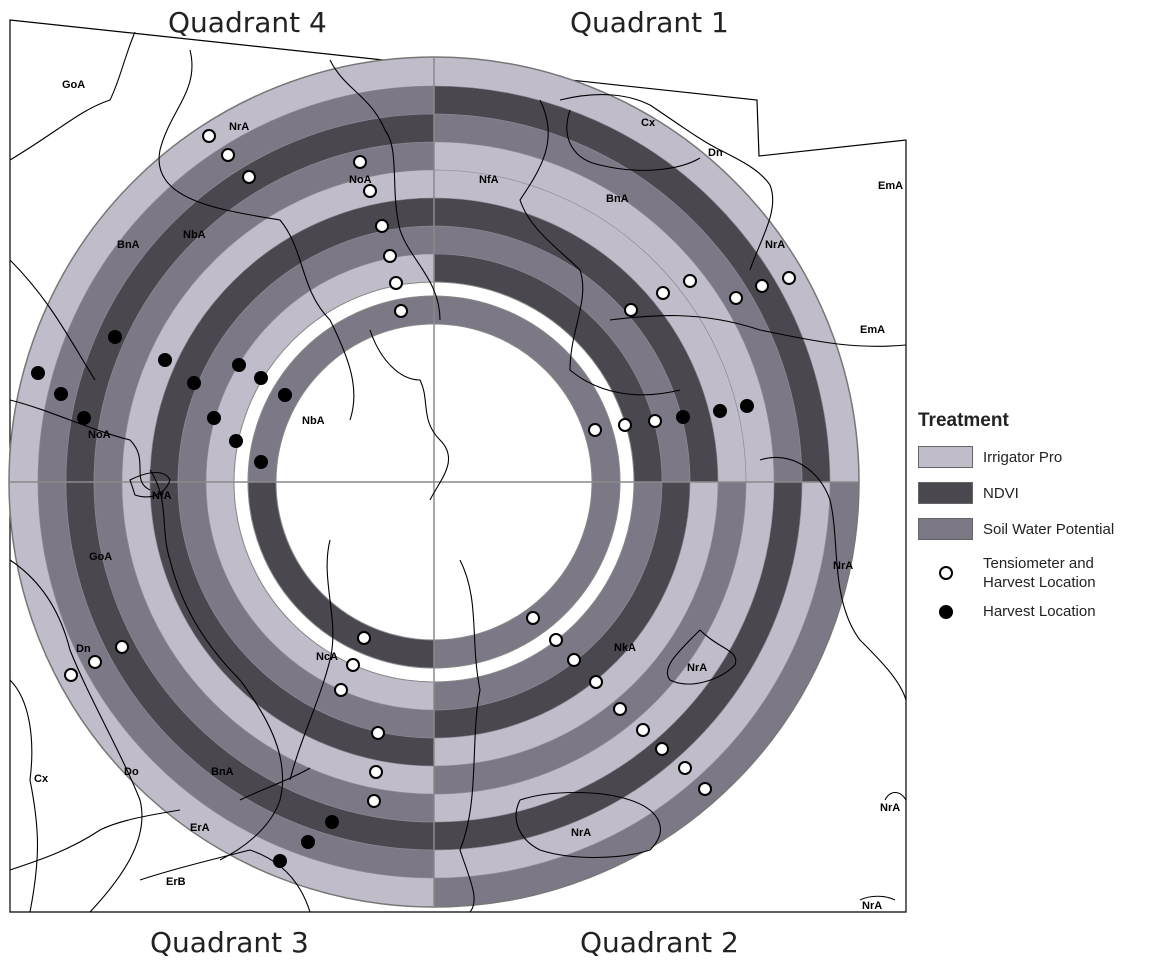 This screenshot has height=968, width=1162. What do you see at coordinates (176, 882) in the screenshot?
I see `soil-label: ErB` at bounding box center [176, 882].